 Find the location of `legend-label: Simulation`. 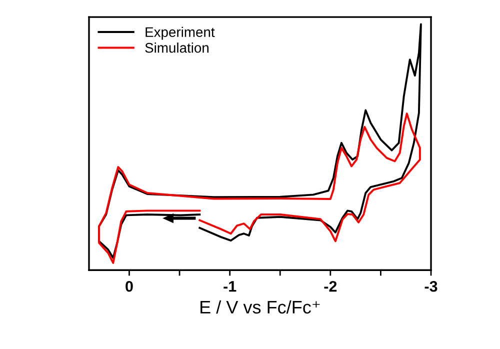

legend-label: Simulation is located at coordinates (176, 47).